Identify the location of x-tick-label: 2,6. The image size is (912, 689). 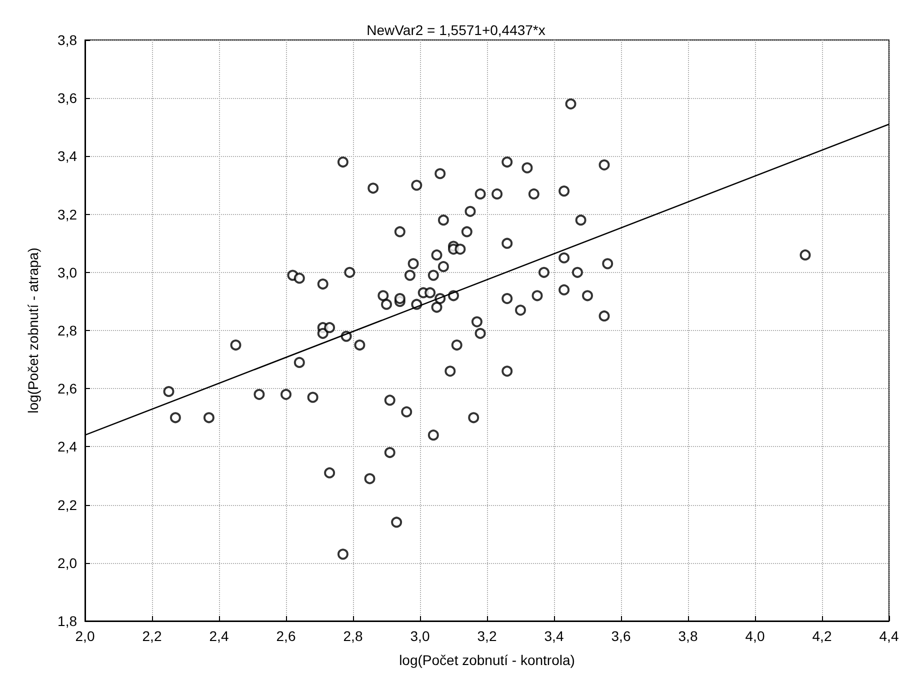
(286, 636).